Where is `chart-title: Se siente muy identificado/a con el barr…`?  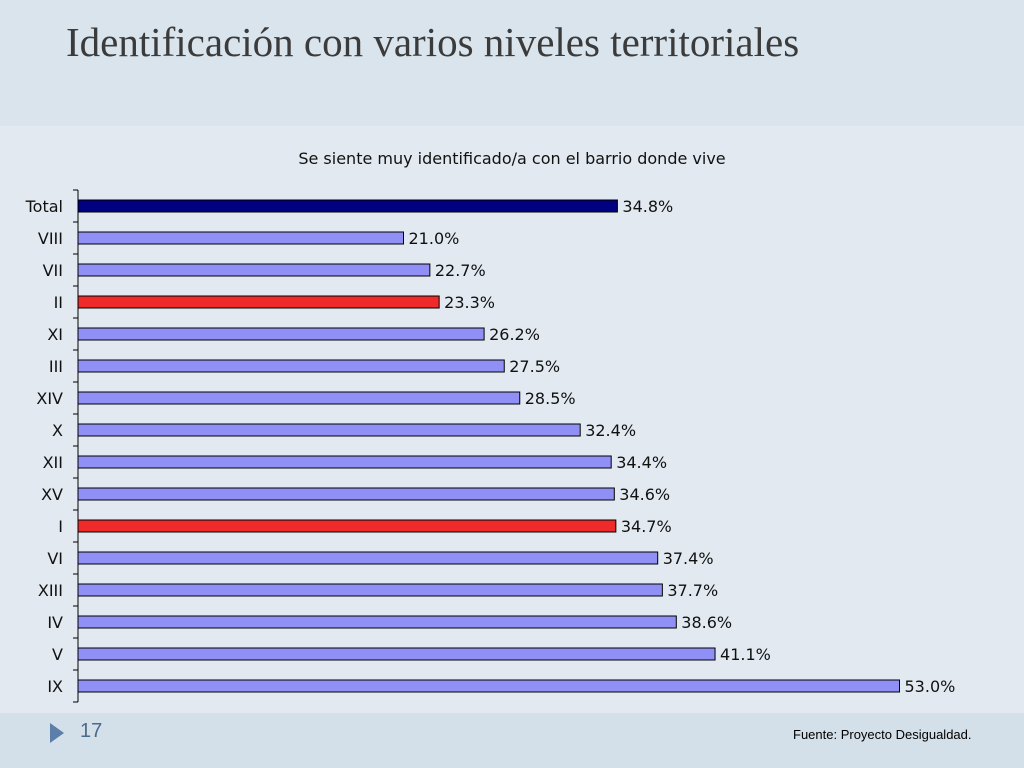 chart-title: Se siente muy identificado/a con el barr… is located at coordinates (511, 158).